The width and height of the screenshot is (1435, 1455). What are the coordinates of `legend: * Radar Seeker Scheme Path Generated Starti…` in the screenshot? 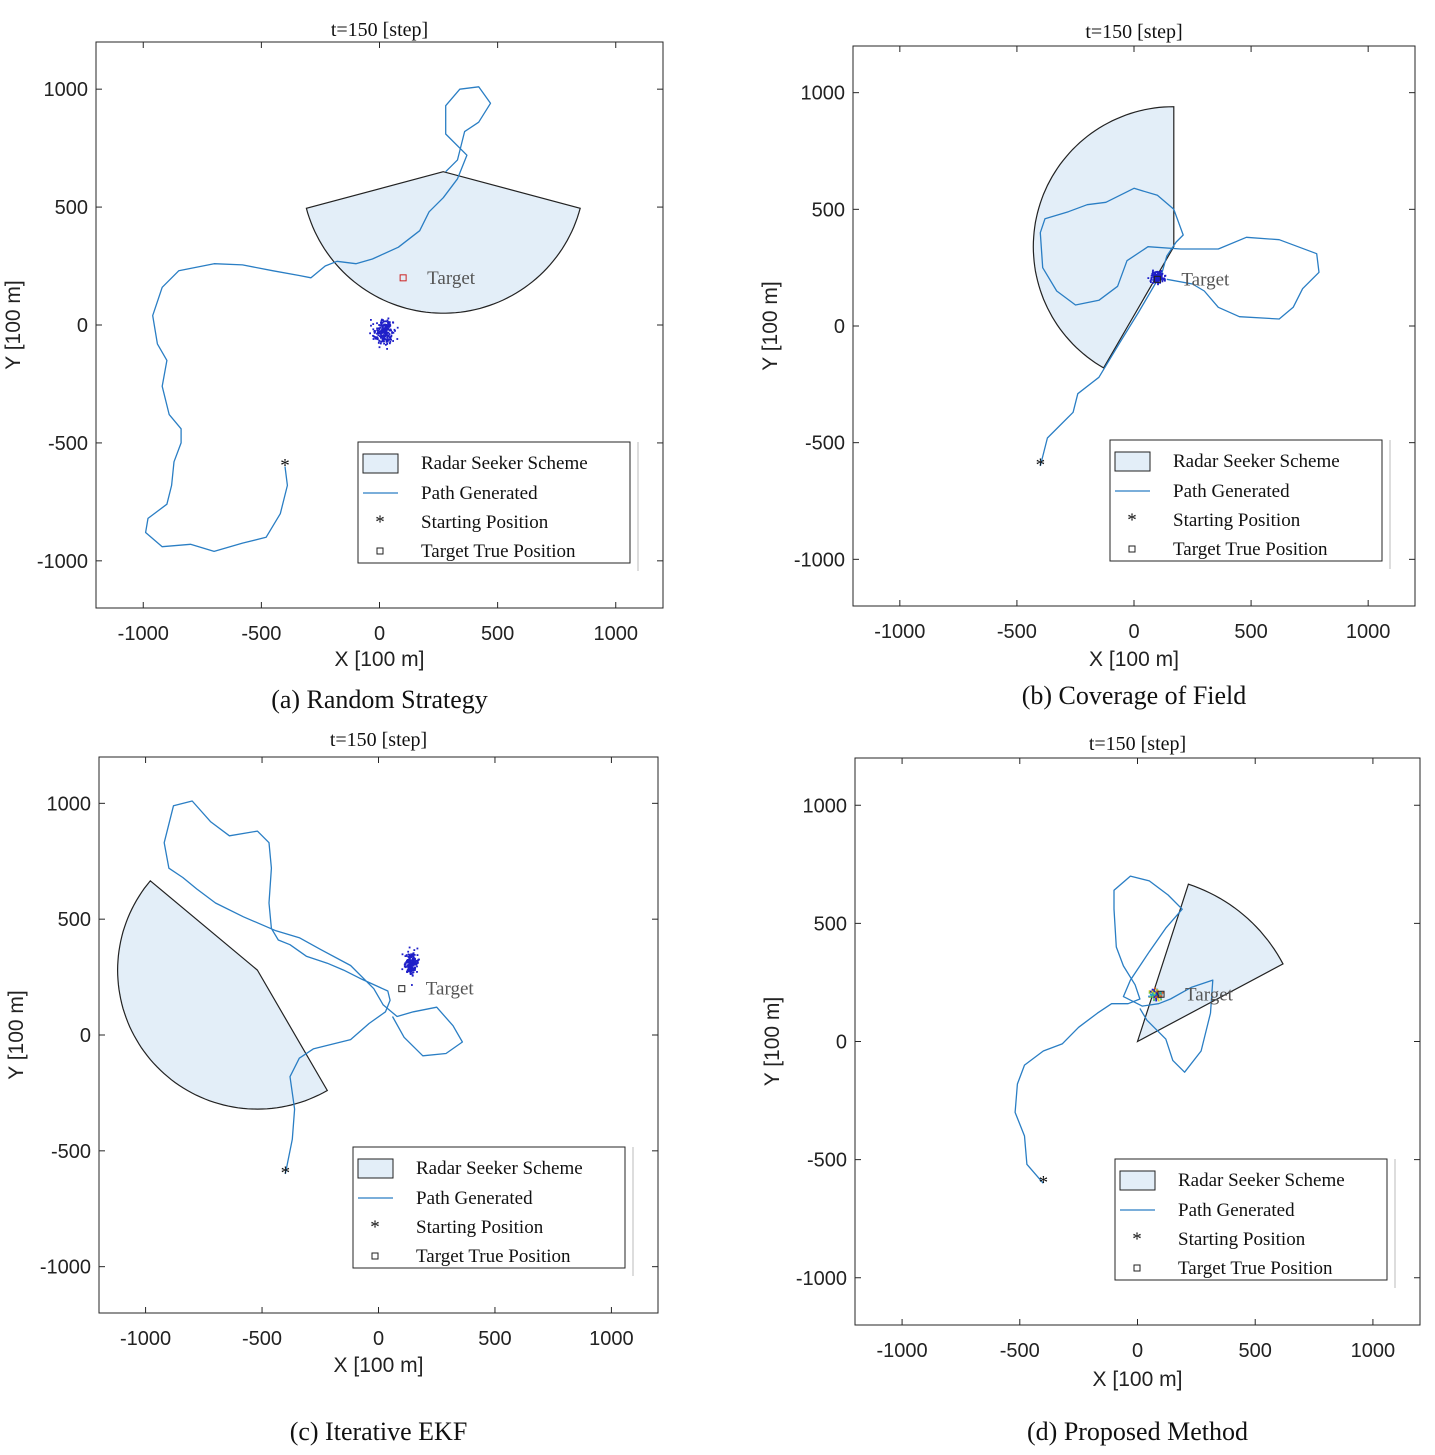 It's located at (1250, 504).